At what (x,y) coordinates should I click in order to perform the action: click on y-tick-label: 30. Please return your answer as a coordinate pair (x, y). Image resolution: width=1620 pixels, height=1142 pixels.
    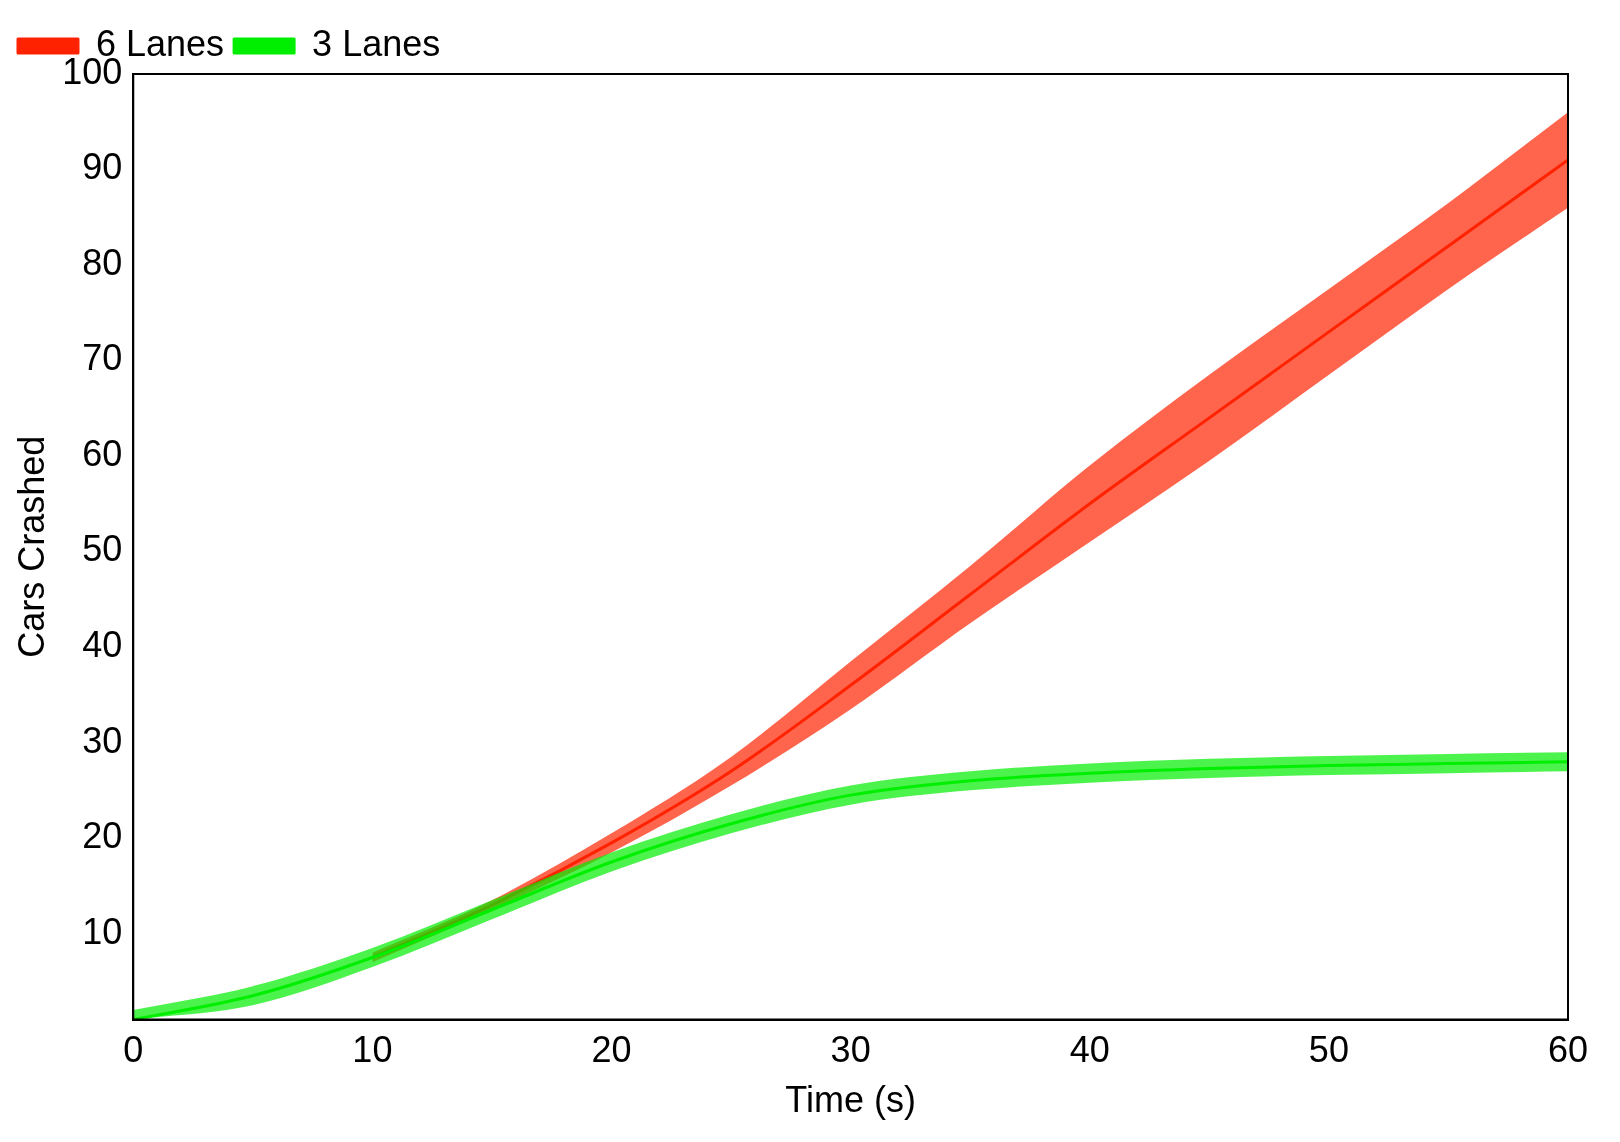
    Looking at the image, I should click on (102, 740).